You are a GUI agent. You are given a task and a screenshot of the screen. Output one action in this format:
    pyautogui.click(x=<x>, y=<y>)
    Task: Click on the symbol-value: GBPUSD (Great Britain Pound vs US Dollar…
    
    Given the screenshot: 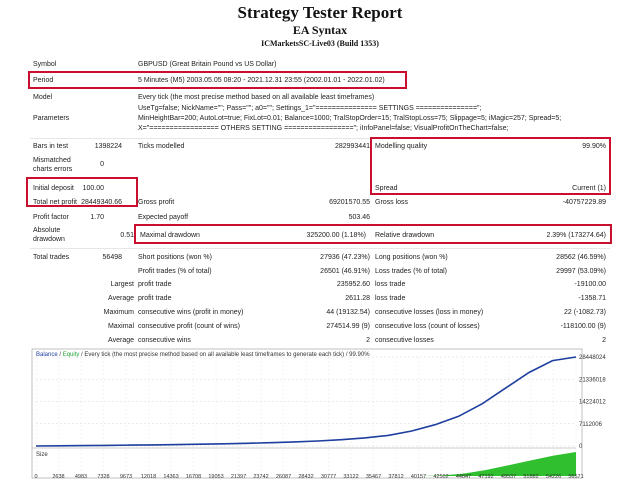 What is the action you would take?
    pyautogui.click(x=207, y=64)
    